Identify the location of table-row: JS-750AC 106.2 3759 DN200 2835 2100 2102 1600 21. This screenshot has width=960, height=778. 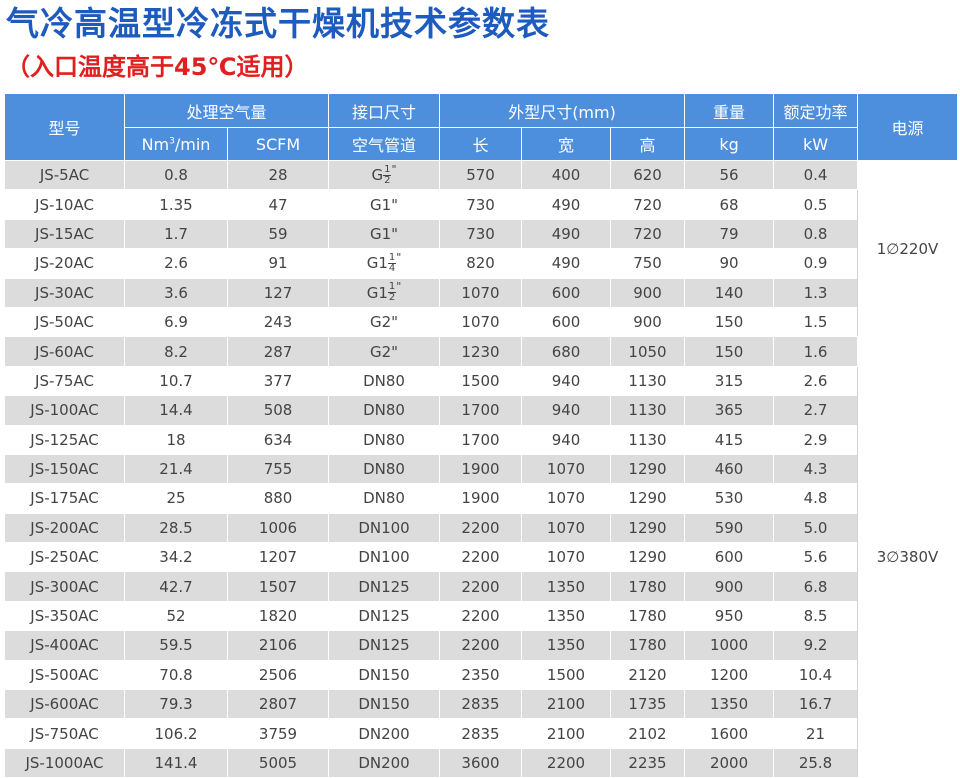
(481, 733).